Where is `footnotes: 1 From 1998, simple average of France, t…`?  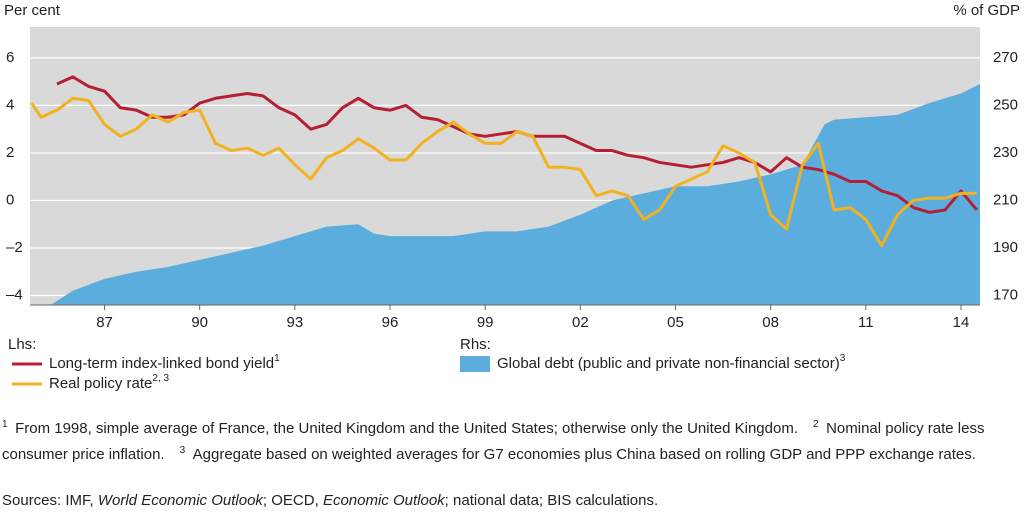
footnotes: 1 From 1998, simple average of France, t… is located at coordinates (512, 440).